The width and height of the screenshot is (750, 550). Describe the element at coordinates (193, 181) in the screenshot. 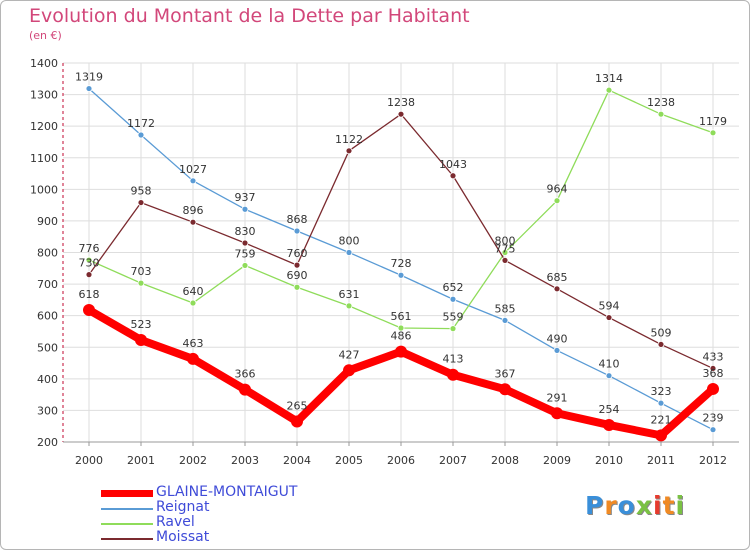

I see `data-point-reignat-2002` at that location.